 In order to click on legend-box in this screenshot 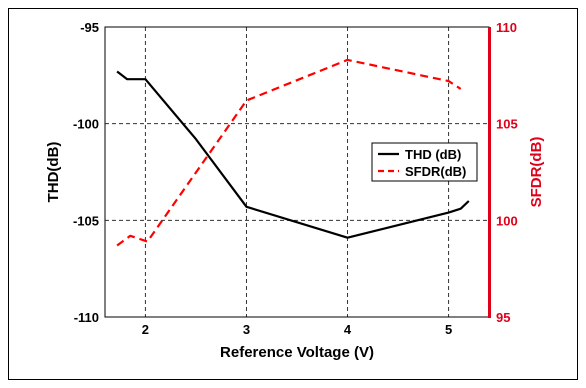, I will do `click(424, 162)`.